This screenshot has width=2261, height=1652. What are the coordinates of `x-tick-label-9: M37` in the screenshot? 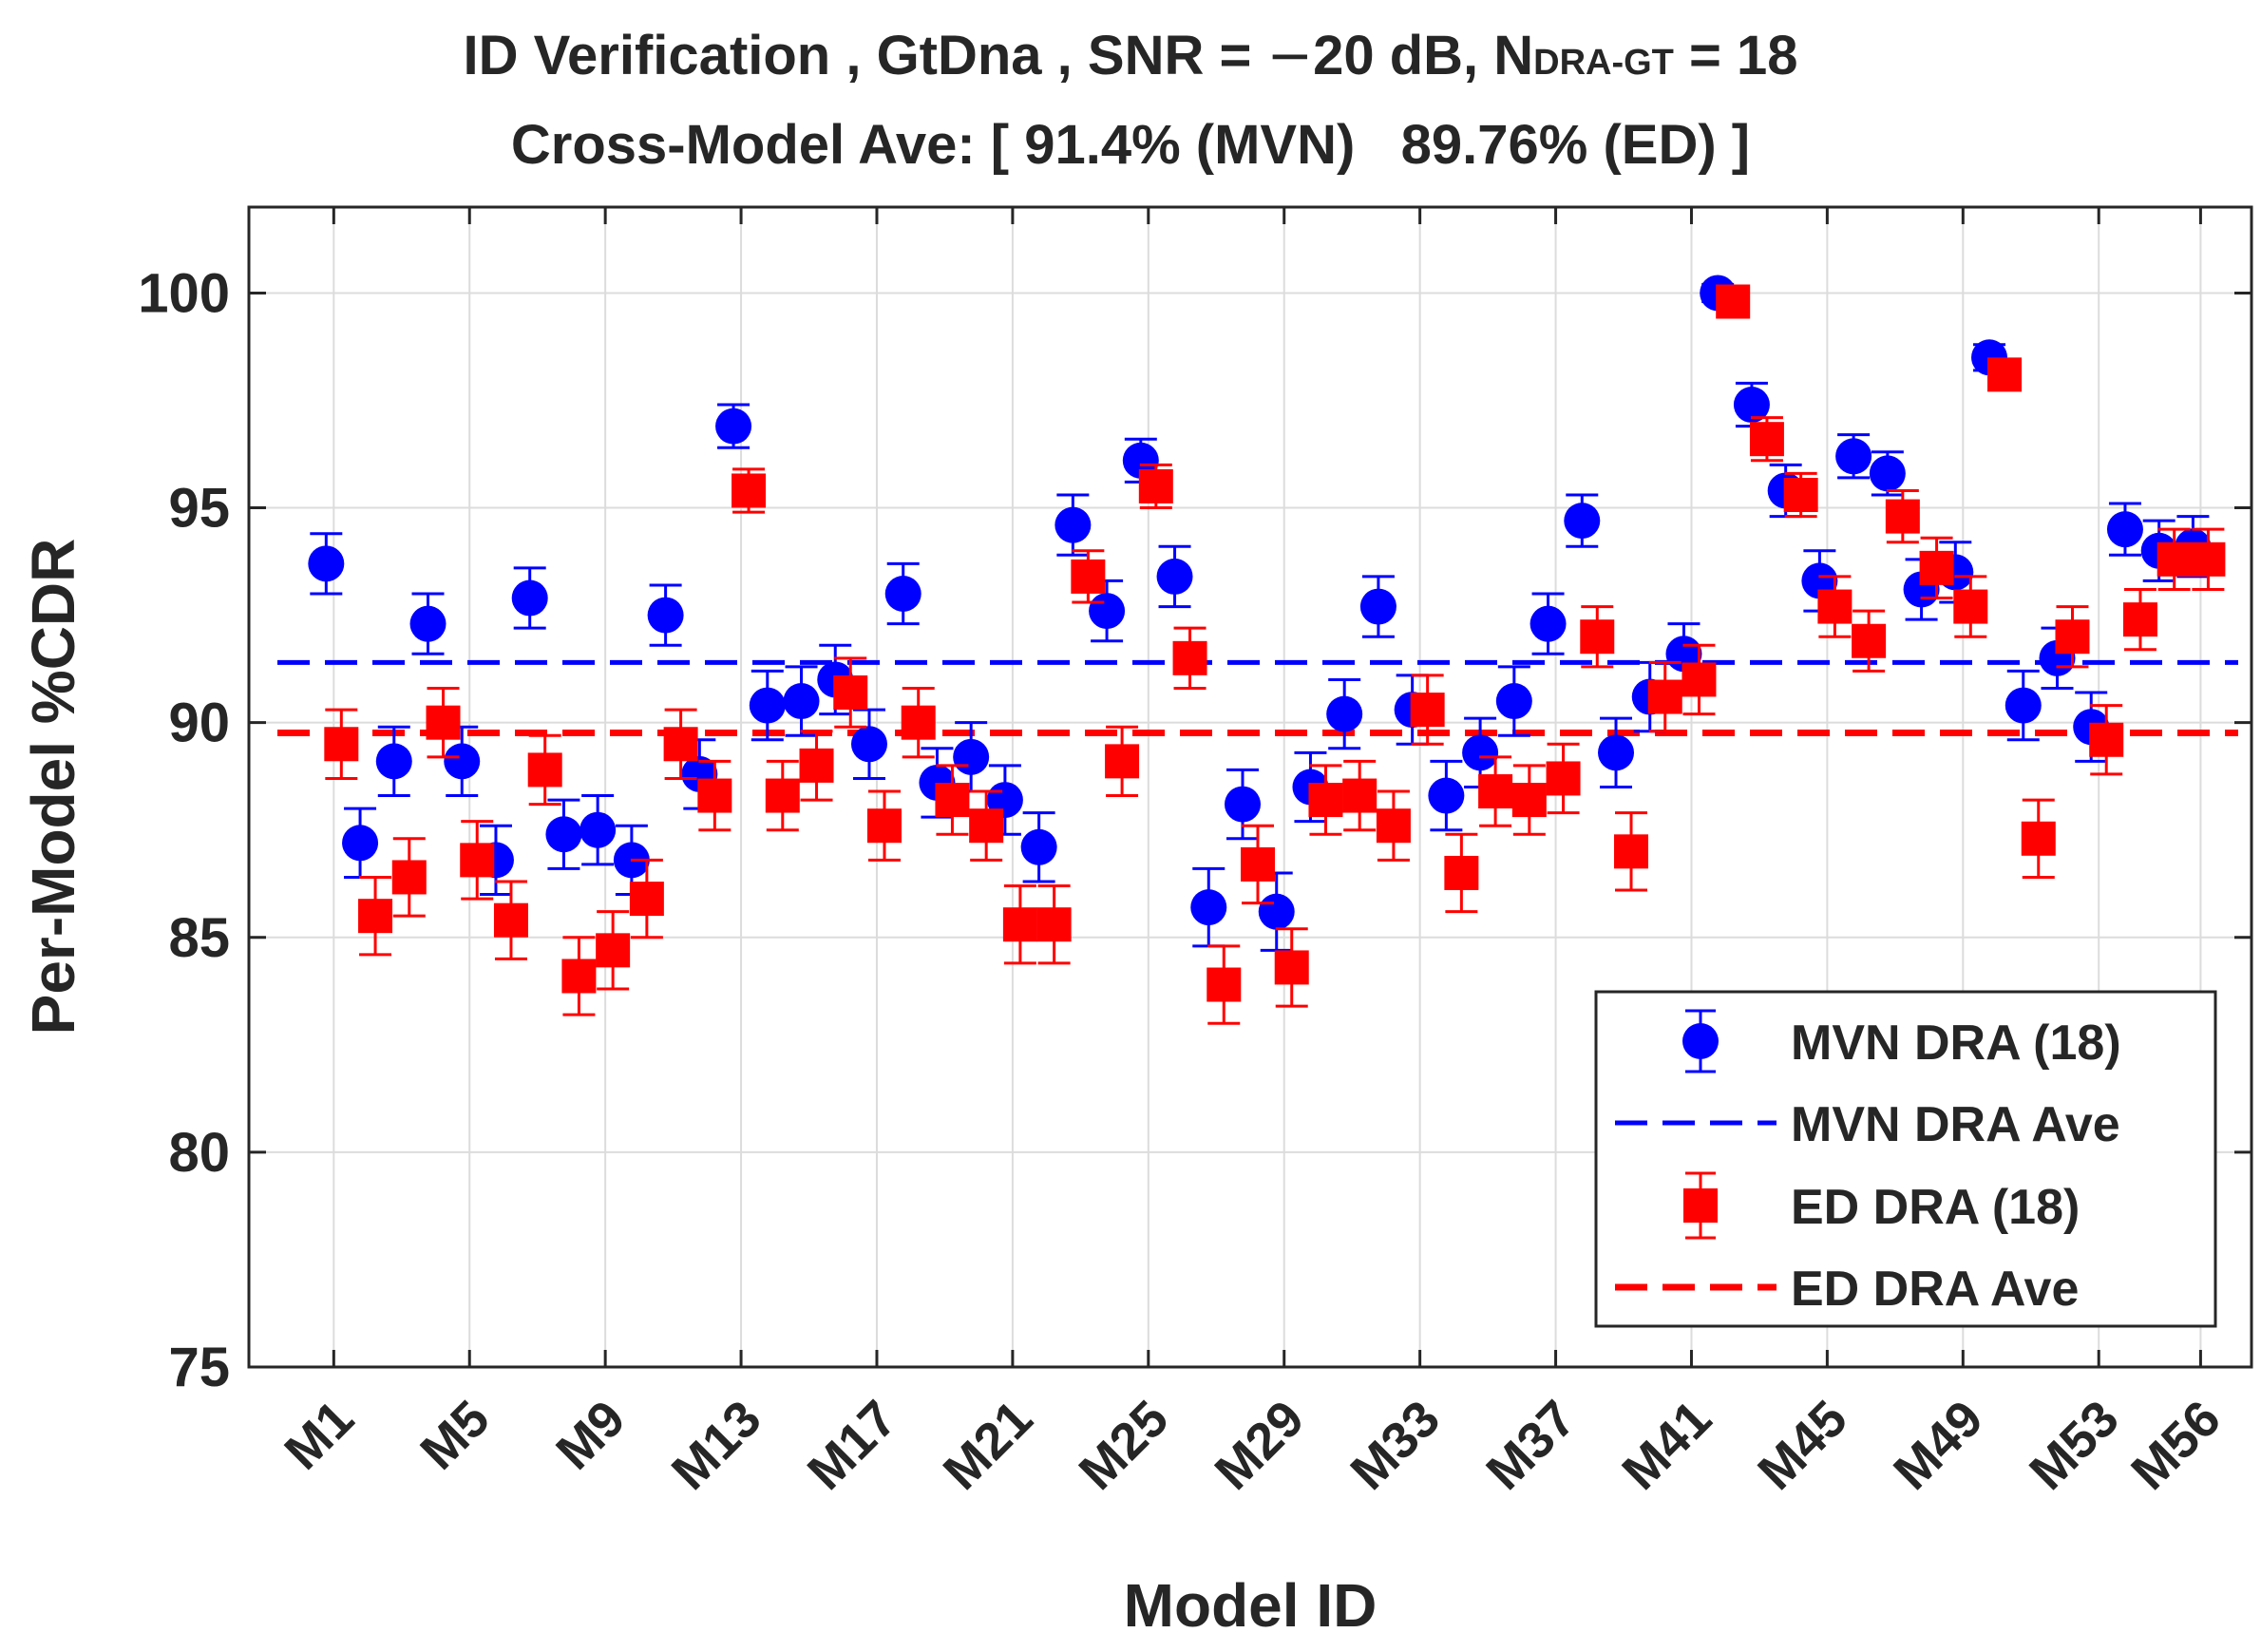 It's located at (1530, 1445).